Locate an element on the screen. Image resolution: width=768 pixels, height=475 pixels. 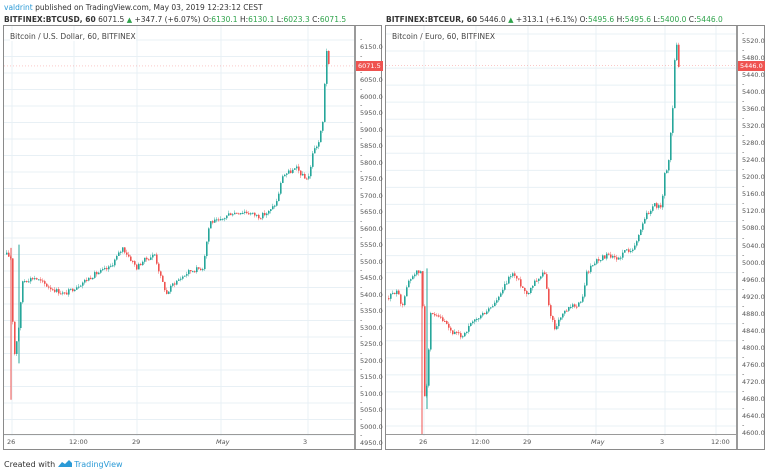
price-tick-label: - 5600.0 is located at coordinates (371, 224).